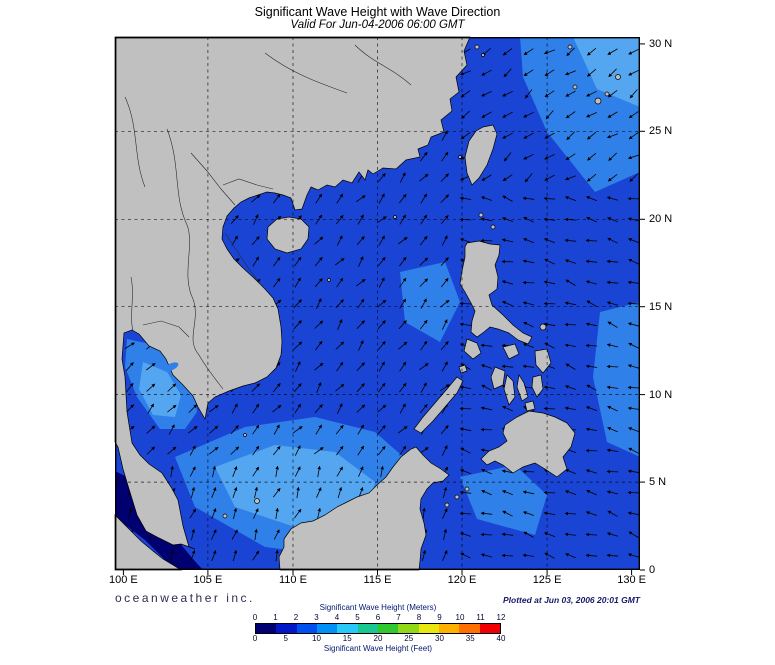  I want to click on meters-tick-label: 6, so click(378, 617).